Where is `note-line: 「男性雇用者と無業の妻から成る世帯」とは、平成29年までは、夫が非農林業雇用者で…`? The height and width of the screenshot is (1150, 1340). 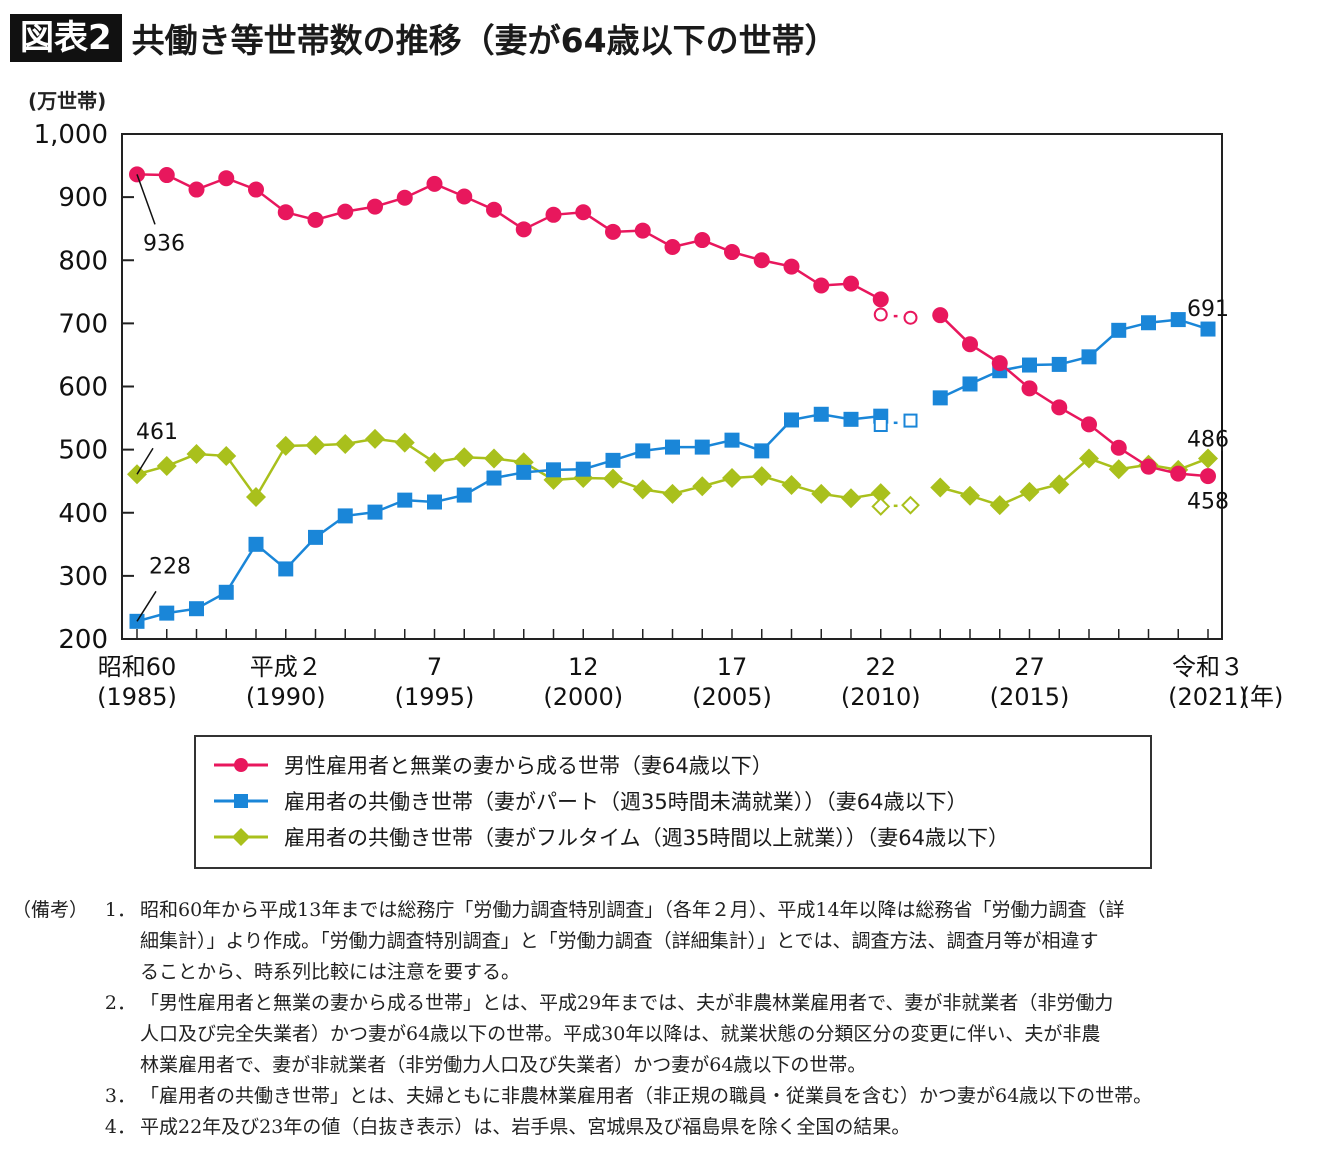 note-line: 「男性雇用者と無業の妻から成る世帯」とは、平成29年までは、夫が非農林業雇用者で… is located at coordinates (627, 1003).